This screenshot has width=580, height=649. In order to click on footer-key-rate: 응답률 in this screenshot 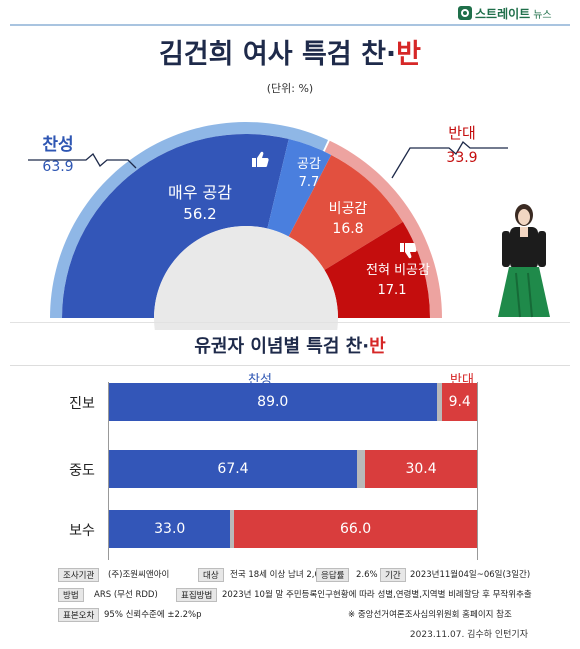, I will do `click(333, 575)`.